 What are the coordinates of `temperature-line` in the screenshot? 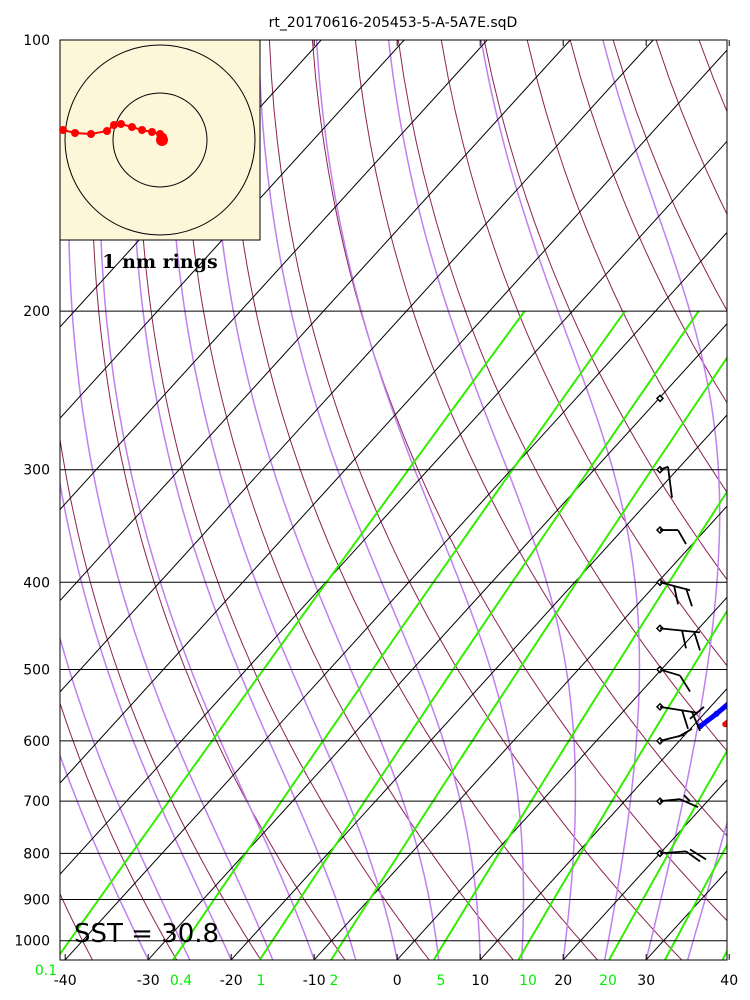 It's located at (724, 723).